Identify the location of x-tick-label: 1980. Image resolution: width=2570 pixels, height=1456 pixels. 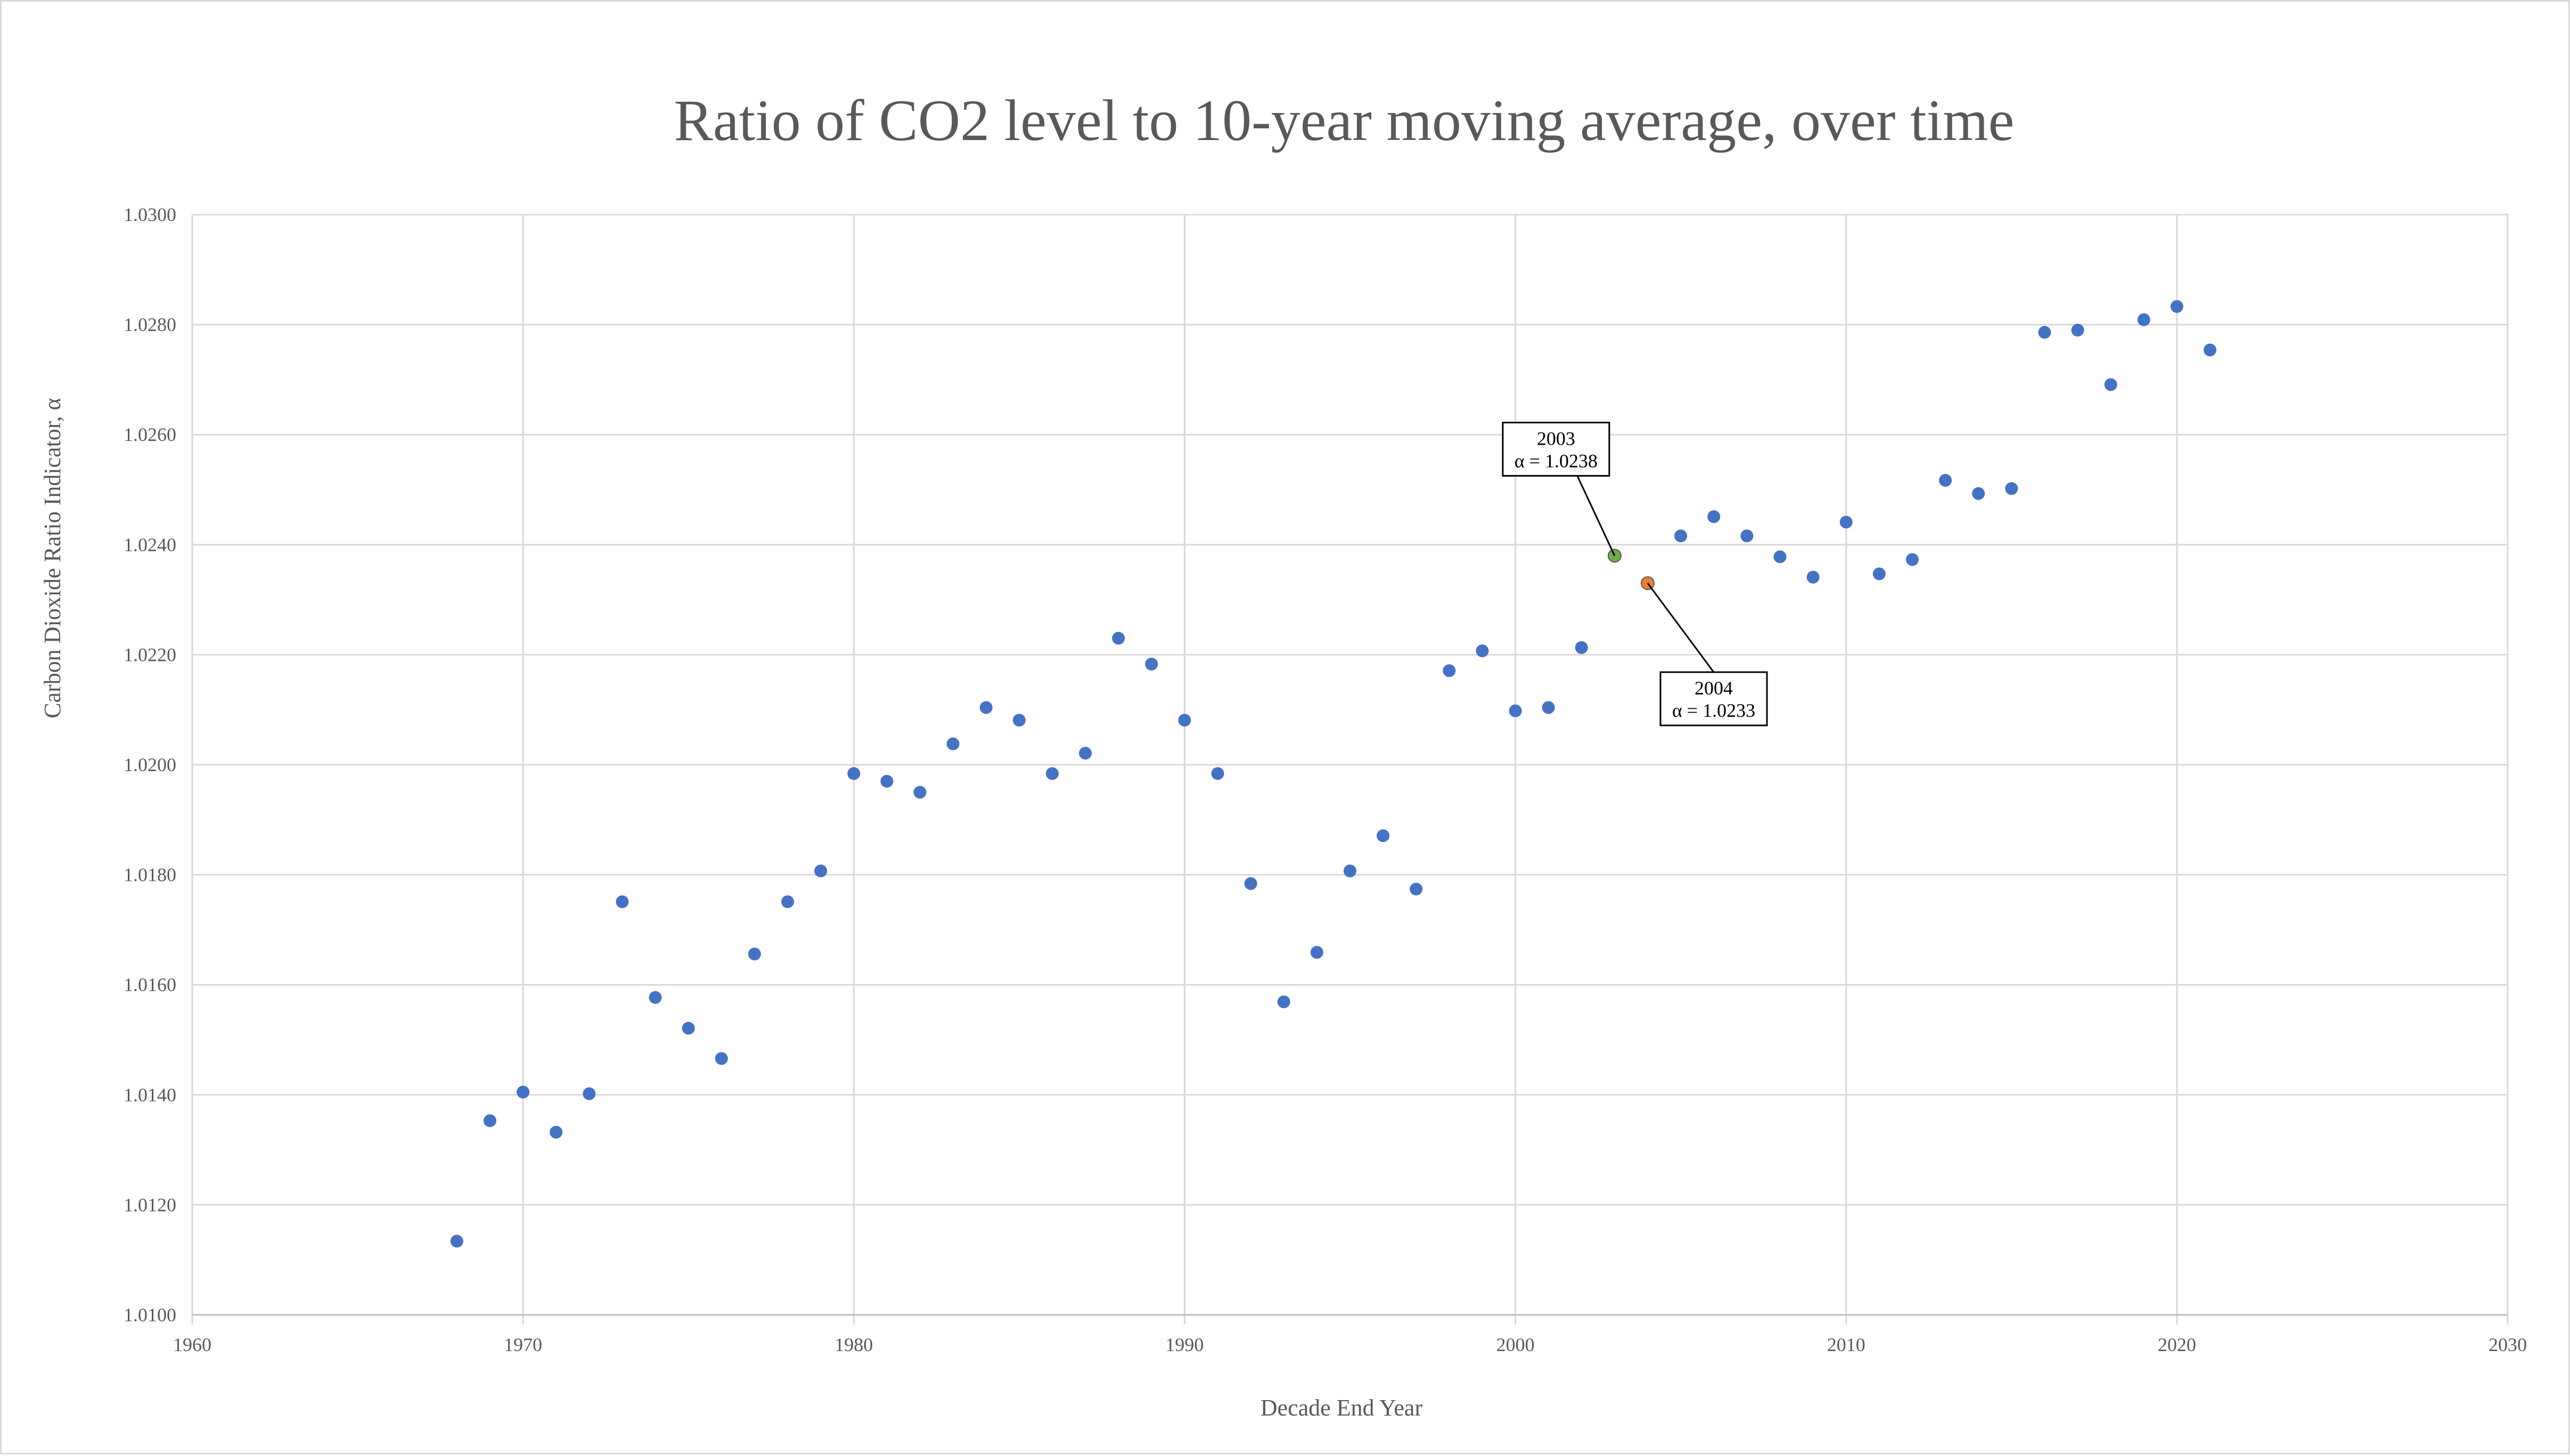
(853, 1344).